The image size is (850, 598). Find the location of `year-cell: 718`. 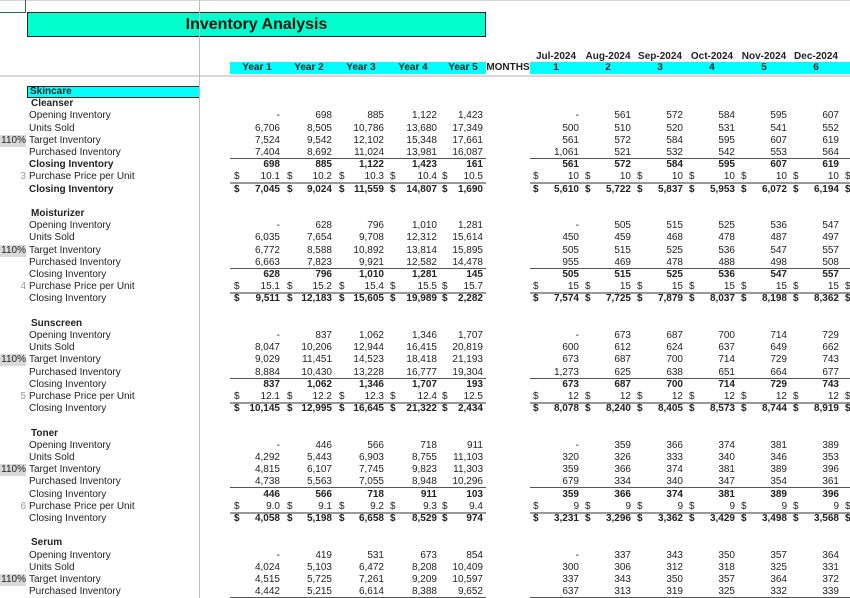

year-cell: 718 is located at coordinates (413, 446).